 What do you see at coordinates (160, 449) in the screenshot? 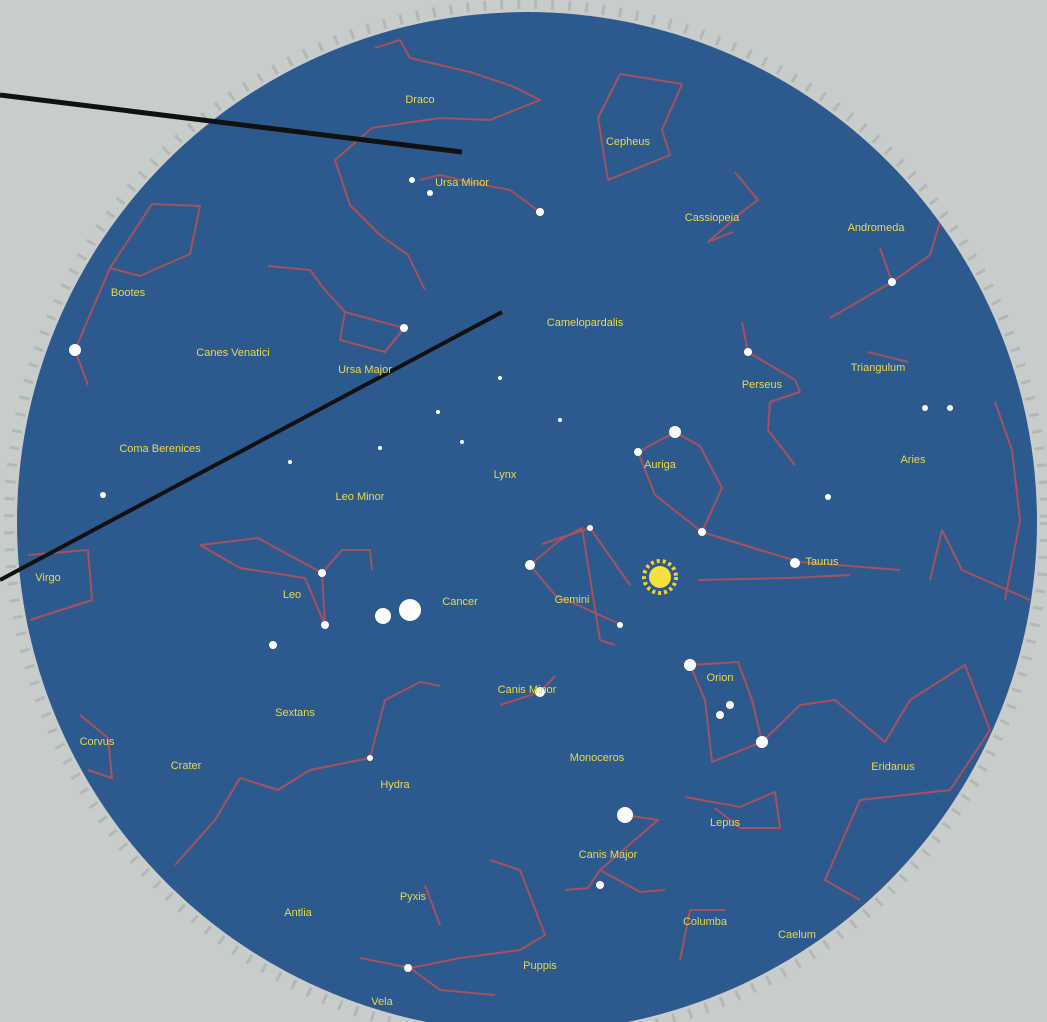
I see `constellation-label: Coma Berenices` at bounding box center [160, 449].